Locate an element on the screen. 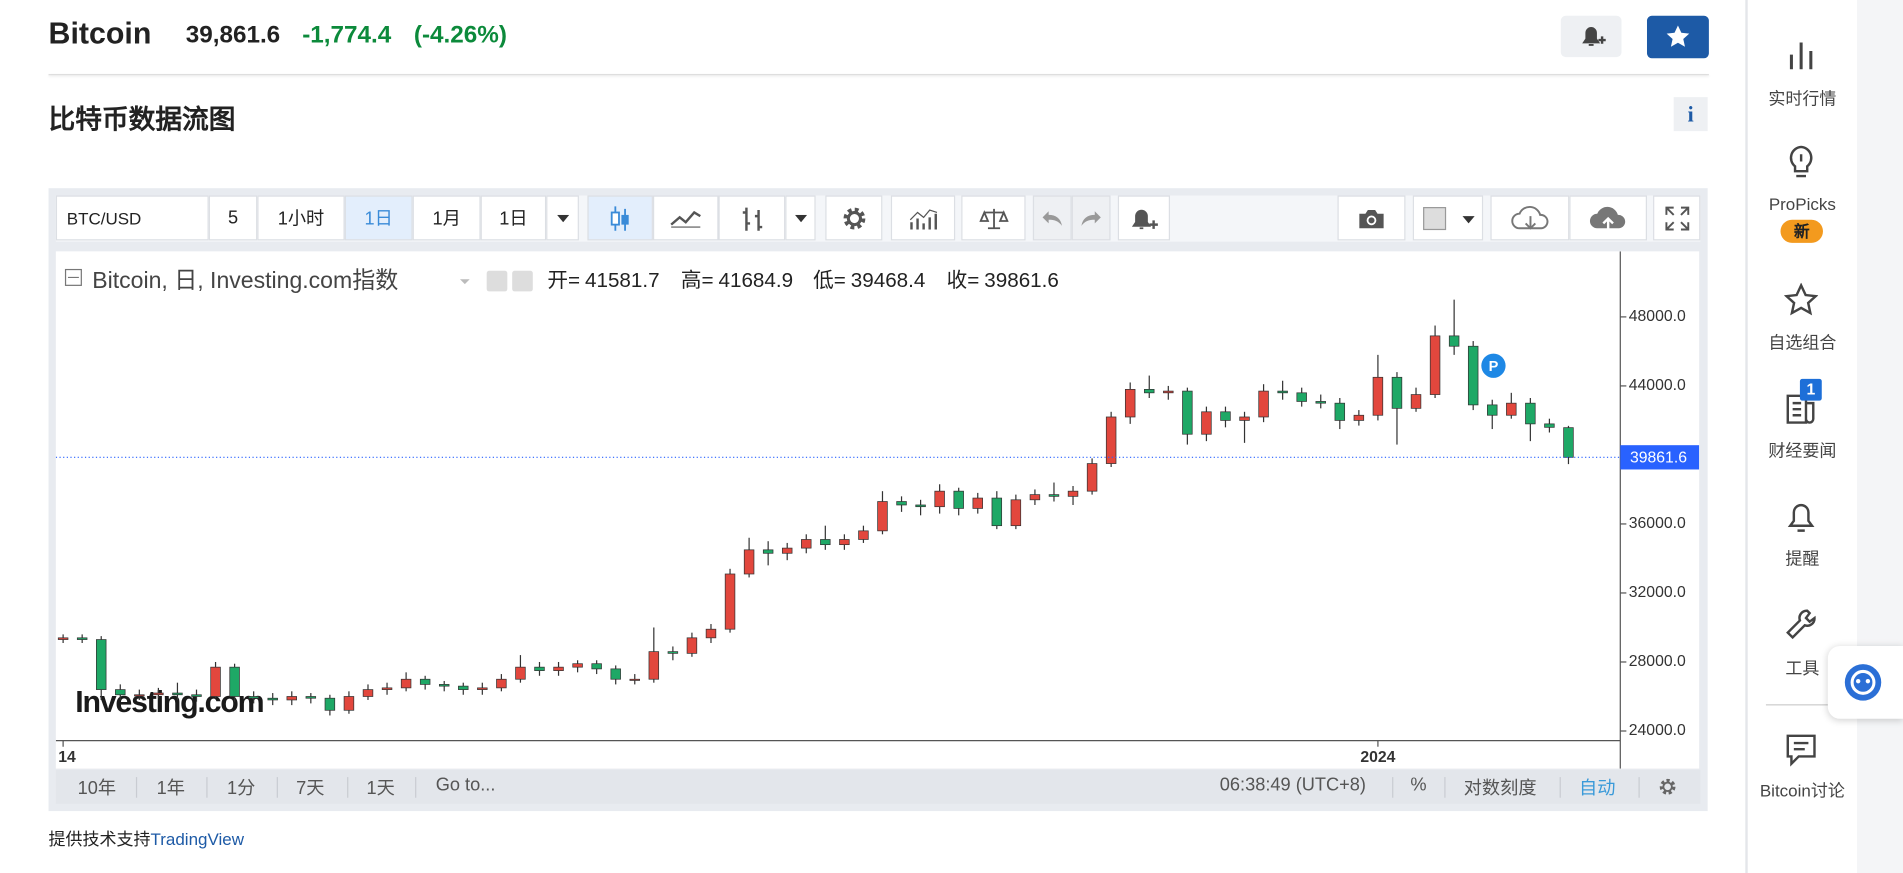  watchlist-button is located at coordinates (1677, 37).